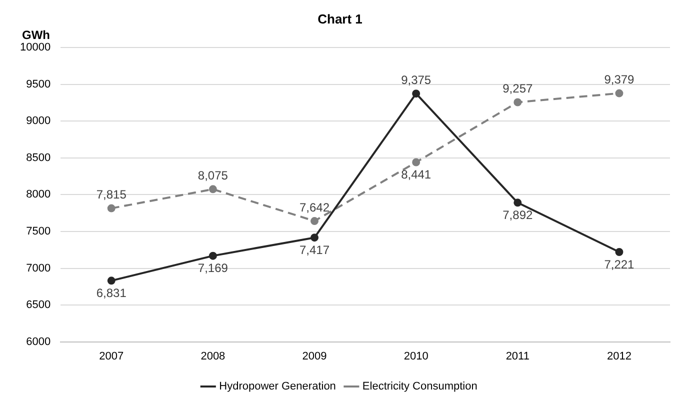  I want to click on y-tick-label: 10000, so click(35, 48).